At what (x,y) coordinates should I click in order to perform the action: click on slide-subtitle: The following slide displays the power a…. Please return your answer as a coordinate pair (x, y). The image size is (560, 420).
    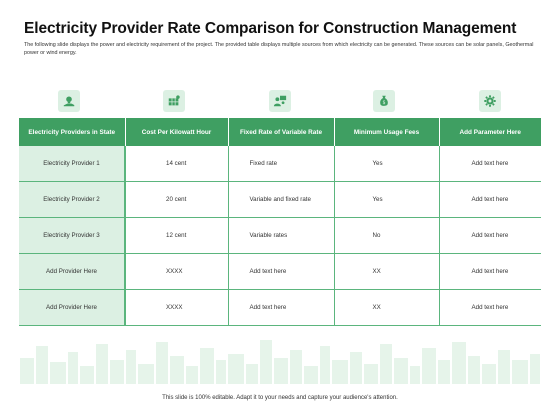
    Looking at the image, I should click on (279, 49).